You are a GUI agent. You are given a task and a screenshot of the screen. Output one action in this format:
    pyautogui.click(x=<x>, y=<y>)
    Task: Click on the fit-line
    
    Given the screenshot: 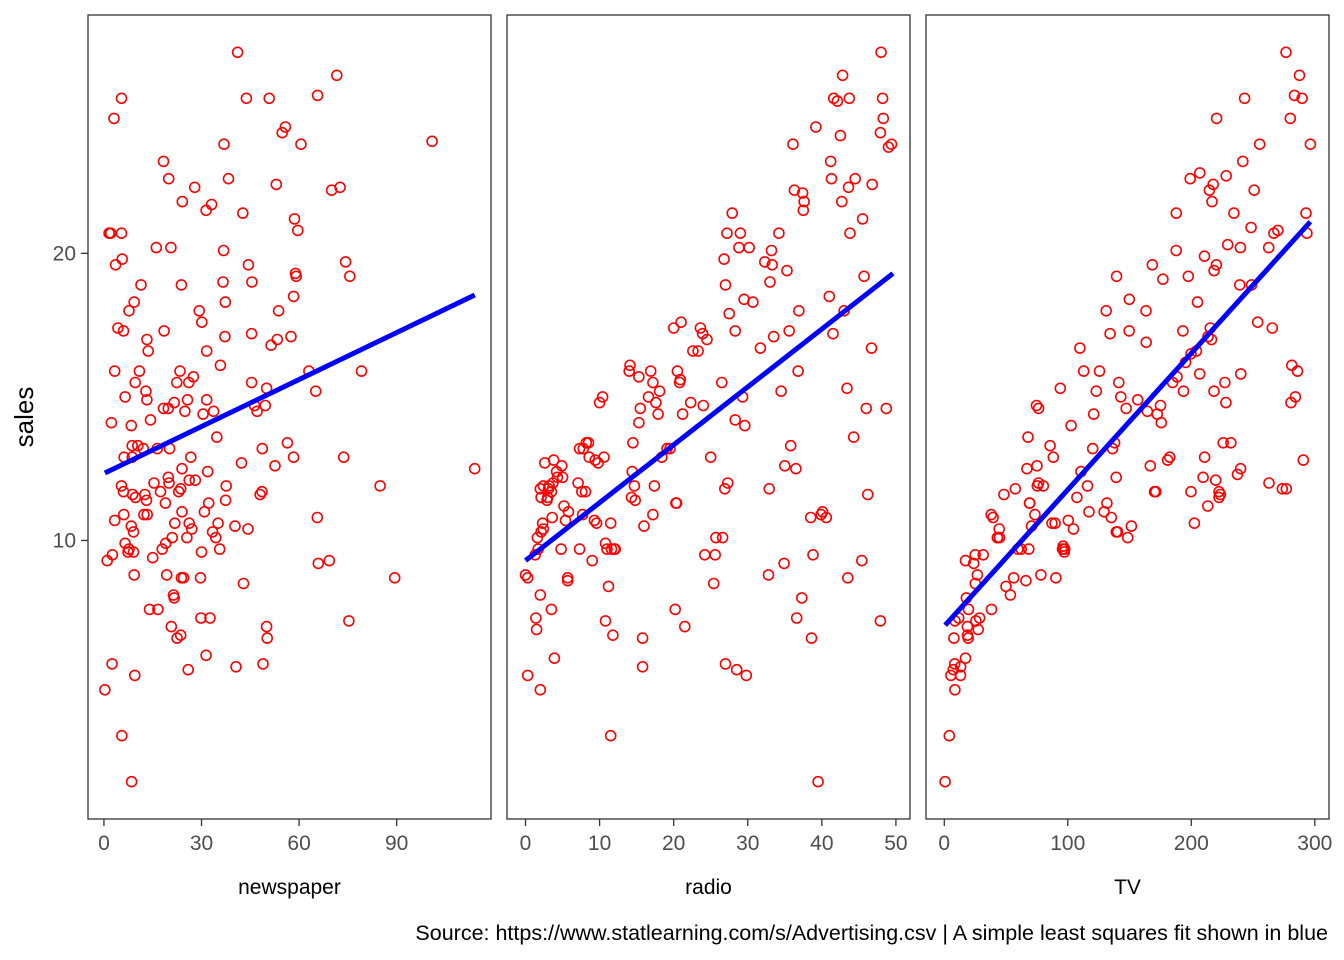 What is the action you would take?
    pyautogui.click(x=1128, y=423)
    